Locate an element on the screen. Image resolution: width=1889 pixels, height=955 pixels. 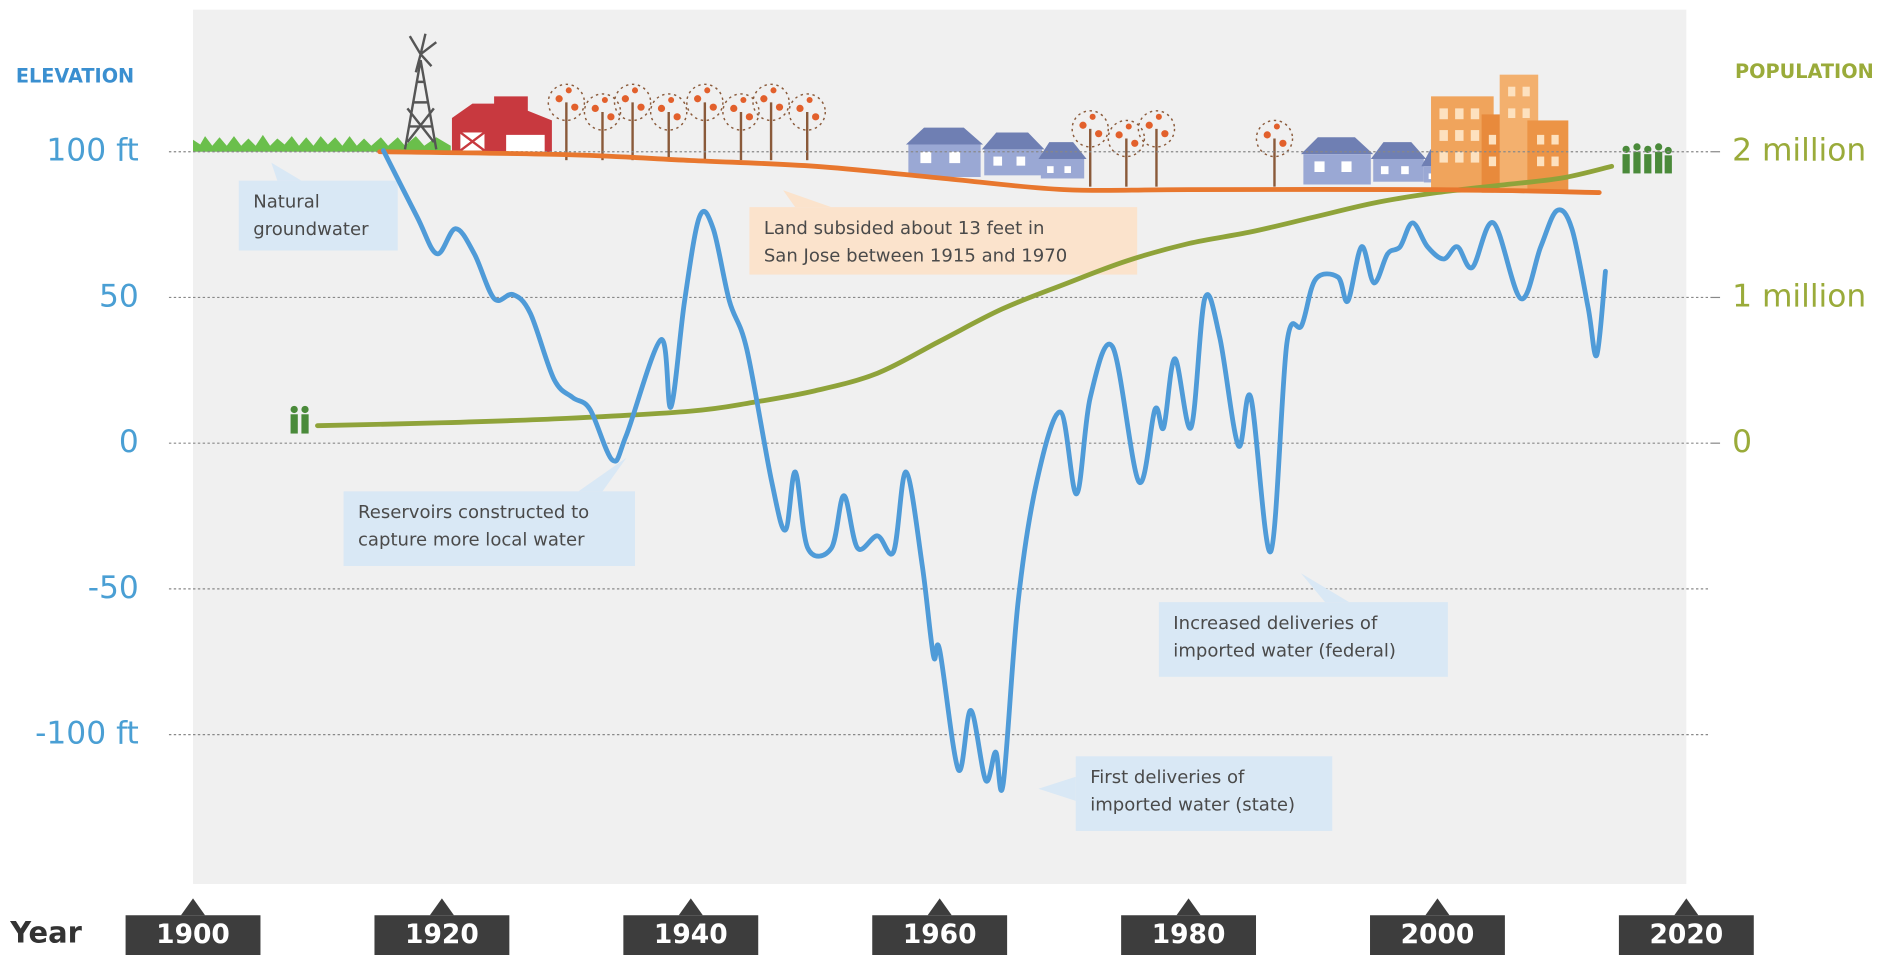
y2-tick-label: 2 million is located at coordinates (1799, 151).